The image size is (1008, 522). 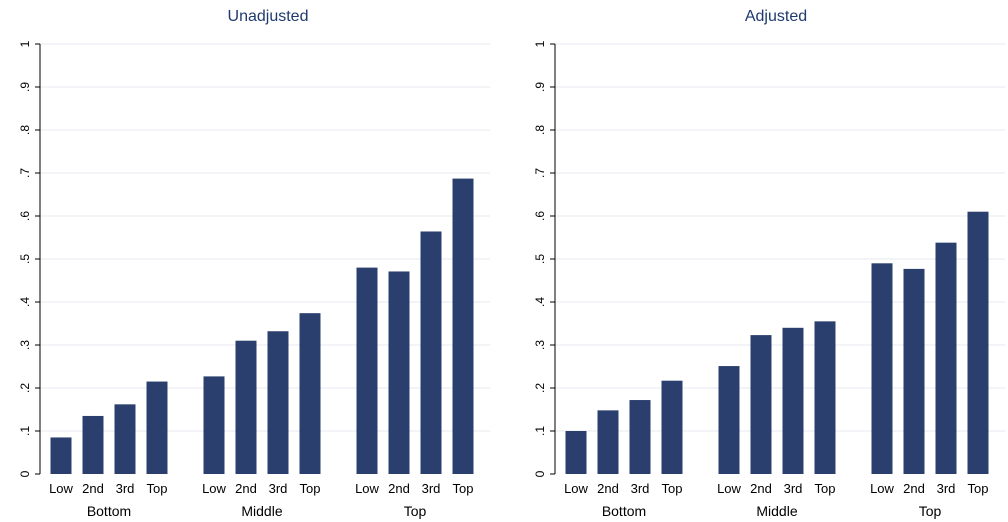 What do you see at coordinates (776, 16) in the screenshot?
I see `chart-title: Adjusted` at bounding box center [776, 16].